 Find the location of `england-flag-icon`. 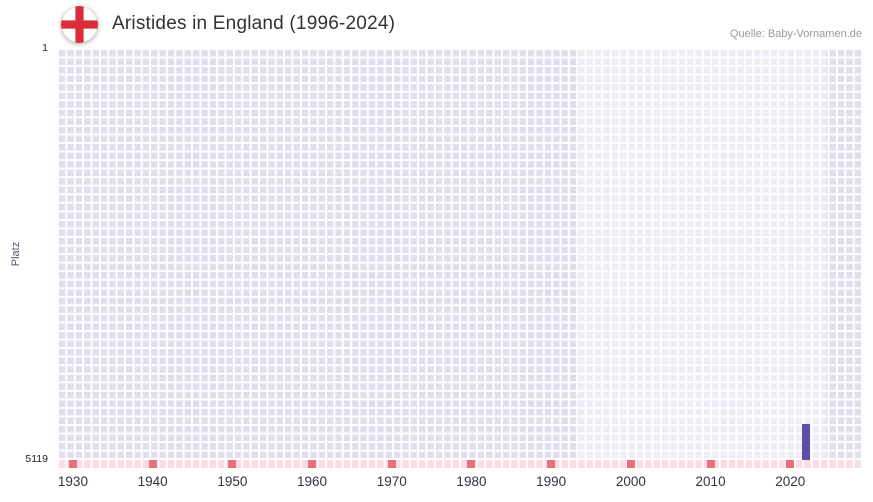

england-flag-icon is located at coordinates (79, 24).